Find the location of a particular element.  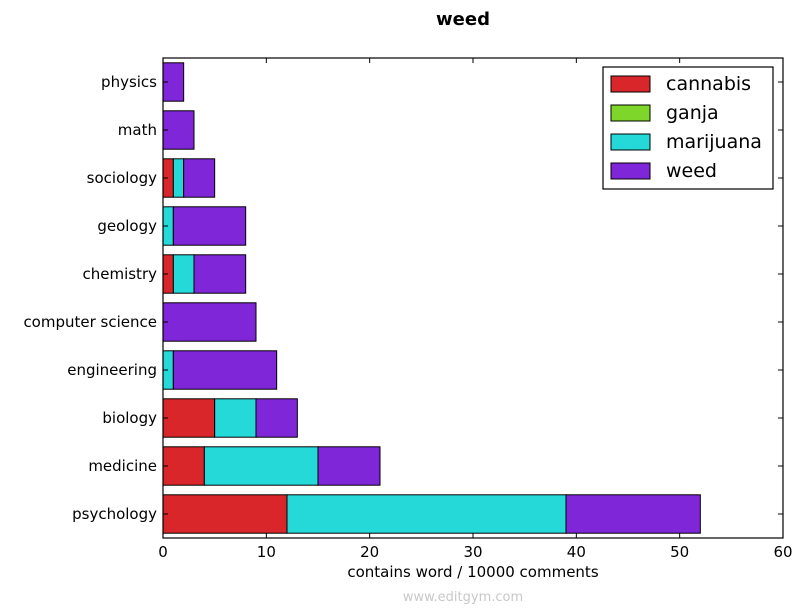

y-tick-label: medicine is located at coordinates (122, 466).